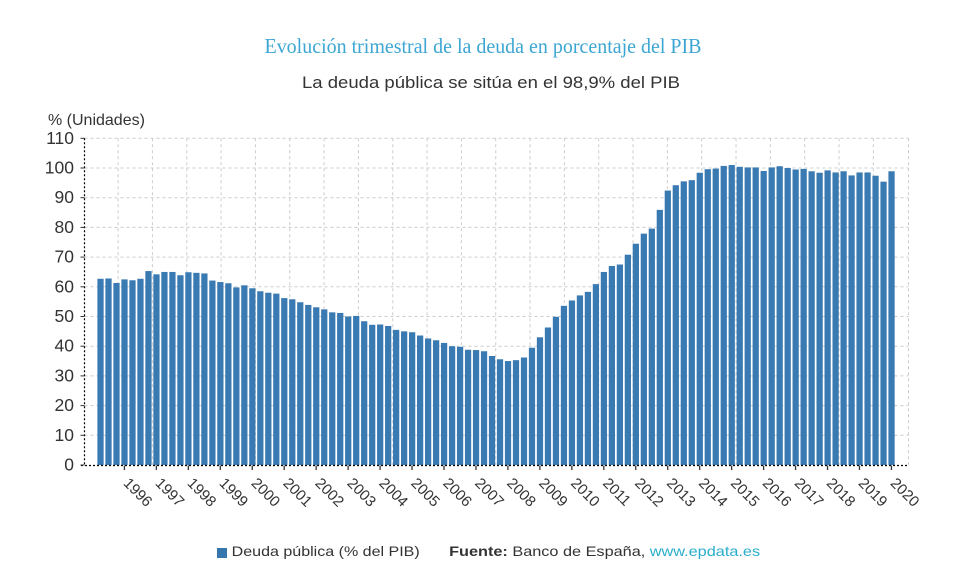  I want to click on svg-text: 50, so click(65, 316).